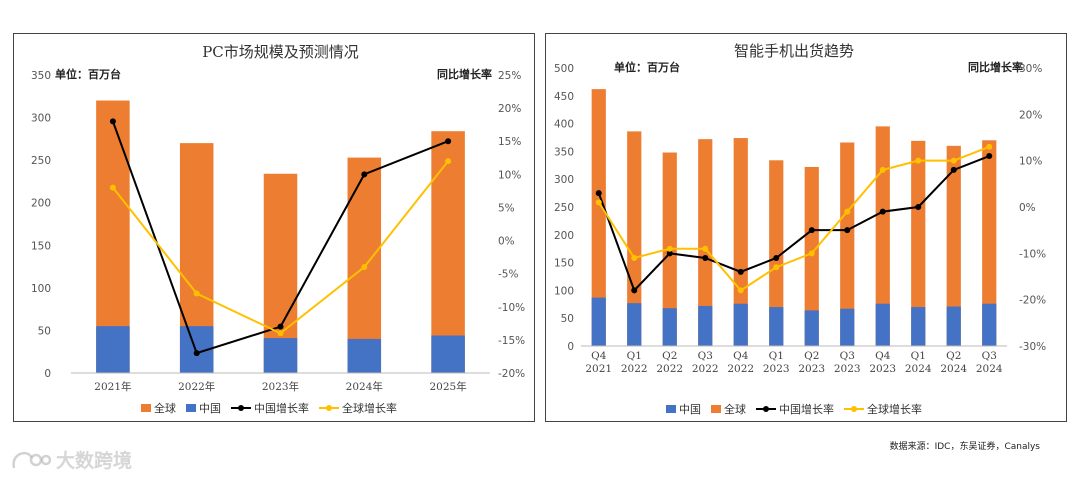  I want to click on right-axis-unit-label: 同比增长率, so click(464, 74).